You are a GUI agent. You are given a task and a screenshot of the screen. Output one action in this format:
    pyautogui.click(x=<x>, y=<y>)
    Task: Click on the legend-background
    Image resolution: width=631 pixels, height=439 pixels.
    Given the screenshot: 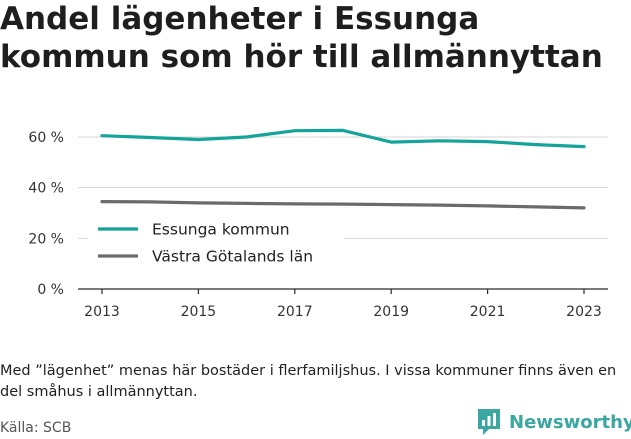 What is the action you would take?
    pyautogui.click(x=216, y=244)
    